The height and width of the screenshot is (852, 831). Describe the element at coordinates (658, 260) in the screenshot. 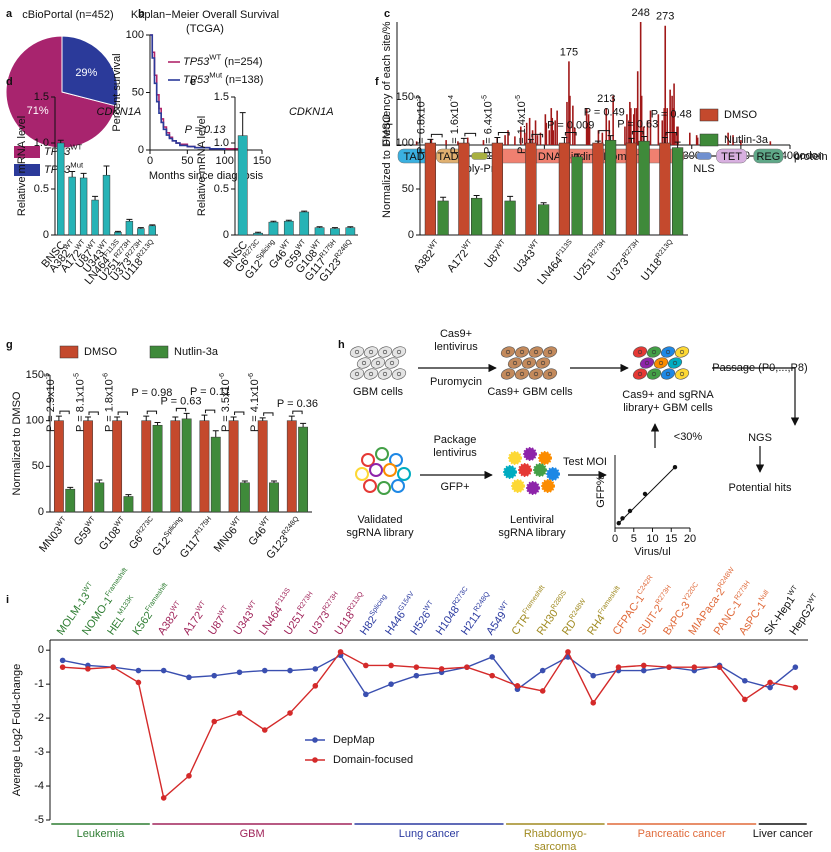

I see `x-tick-label: U118R213Q` at that location.